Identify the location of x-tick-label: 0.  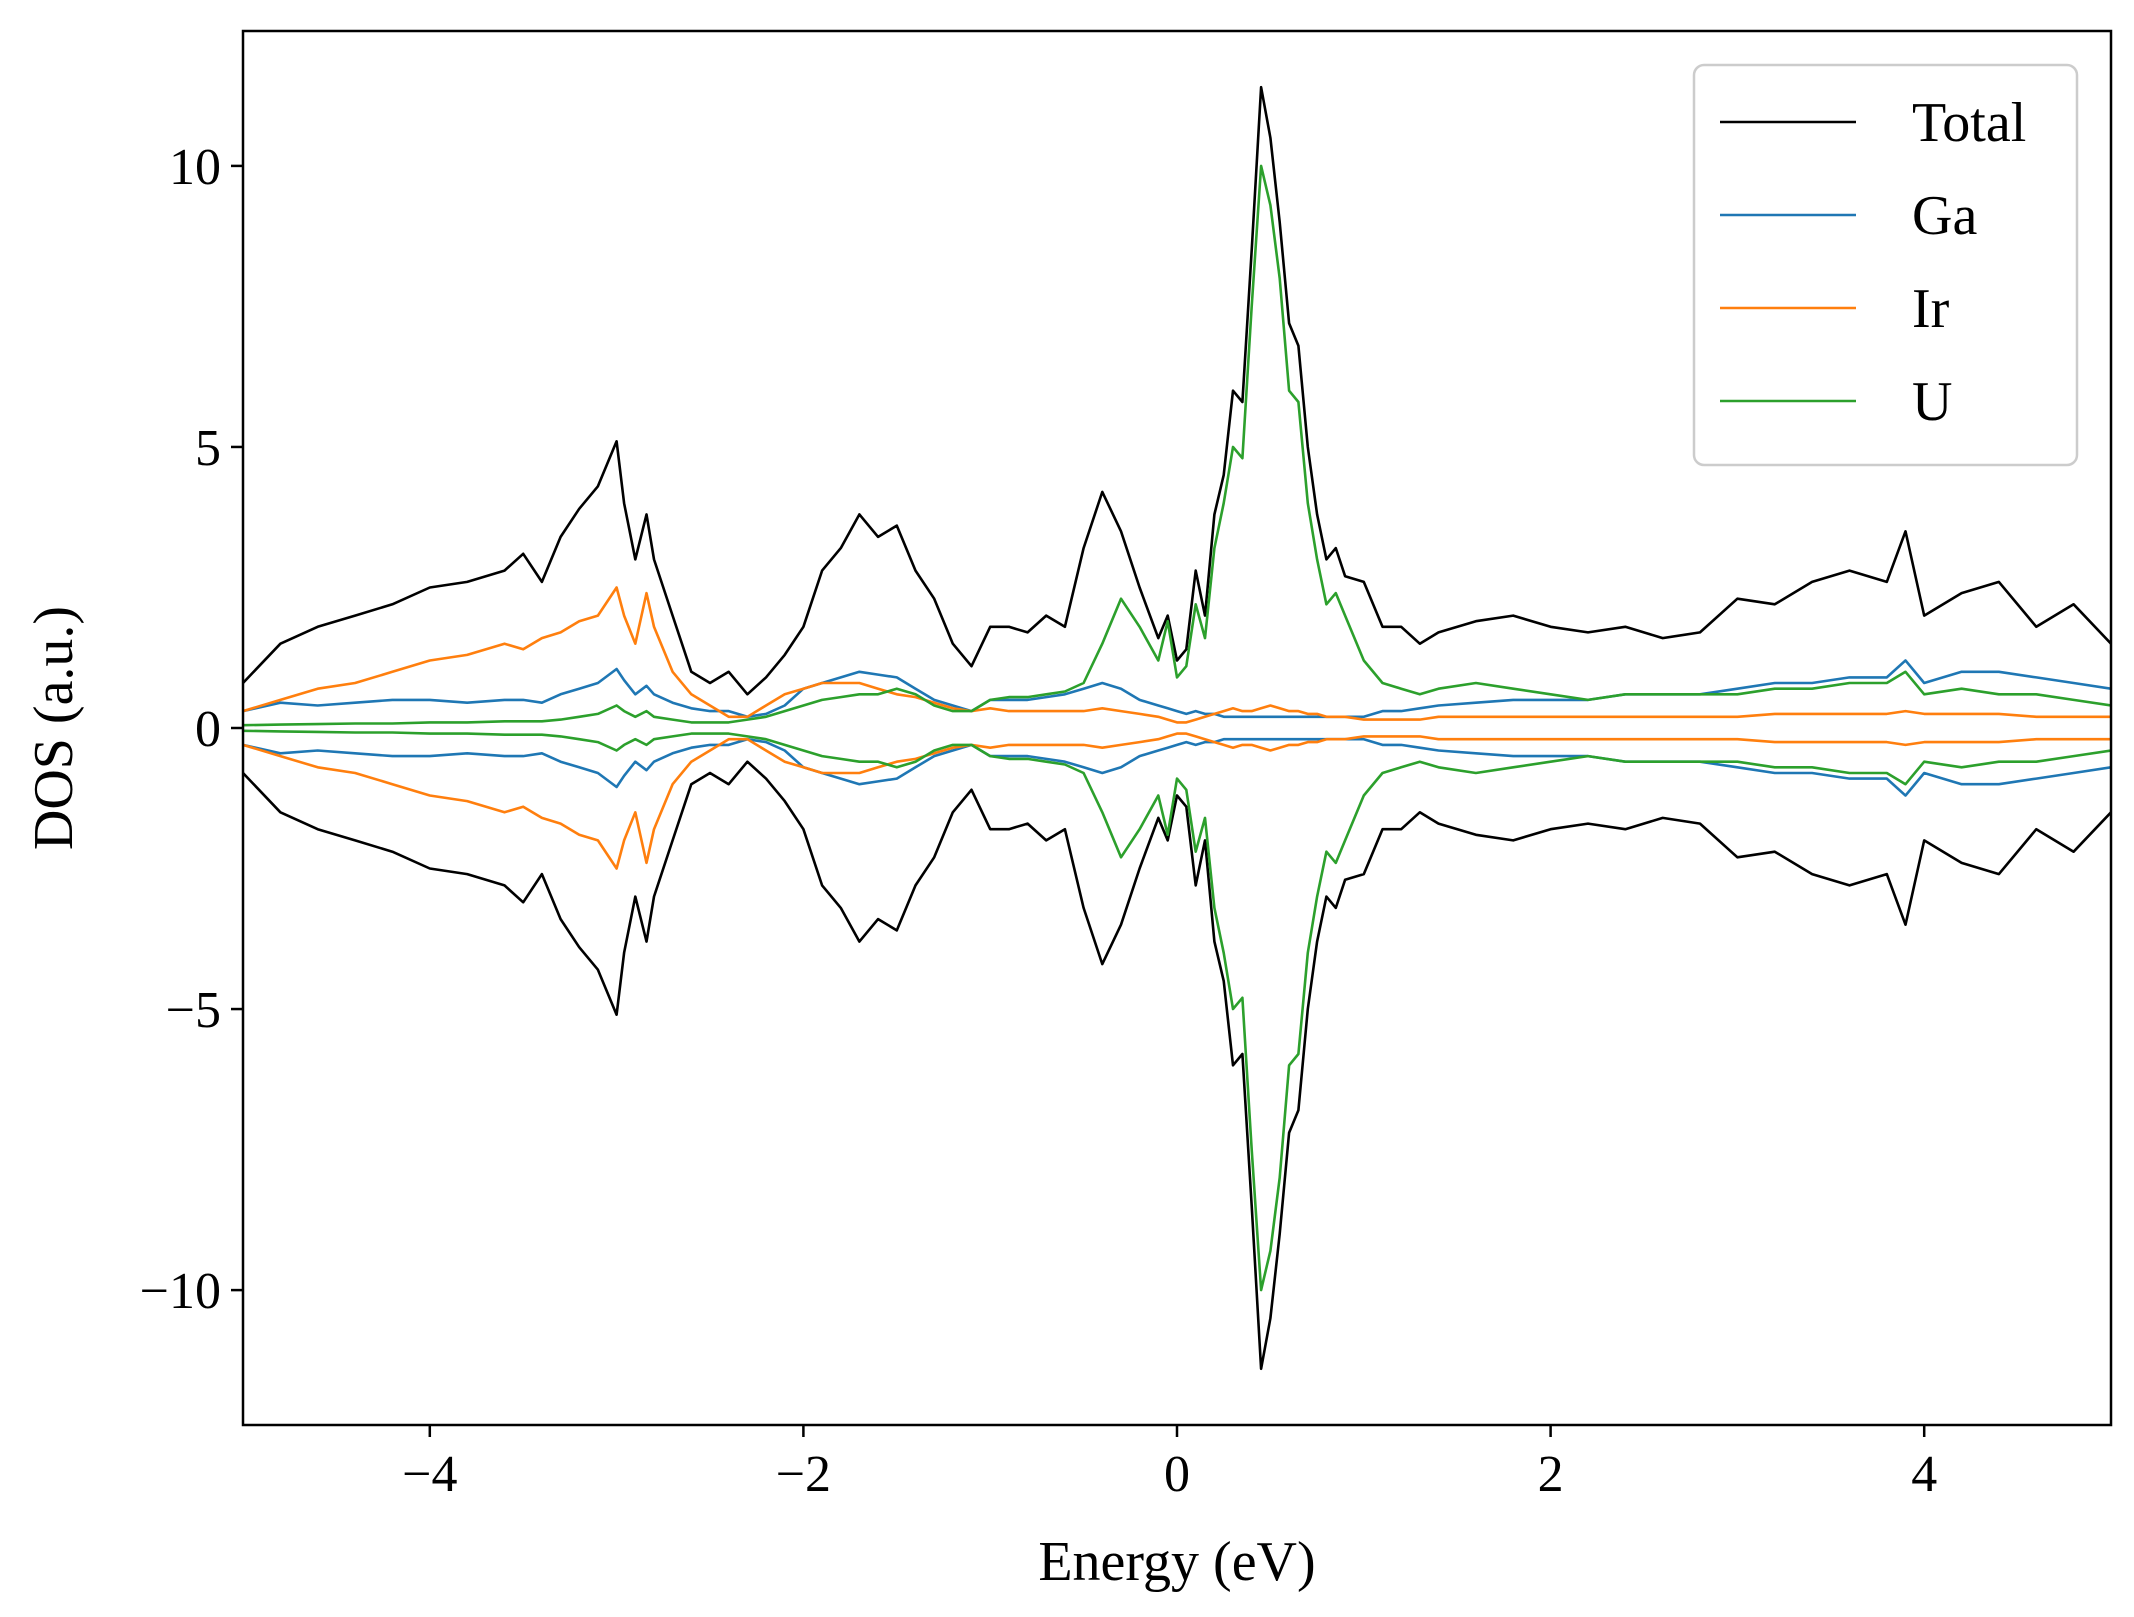
(1177, 1474).